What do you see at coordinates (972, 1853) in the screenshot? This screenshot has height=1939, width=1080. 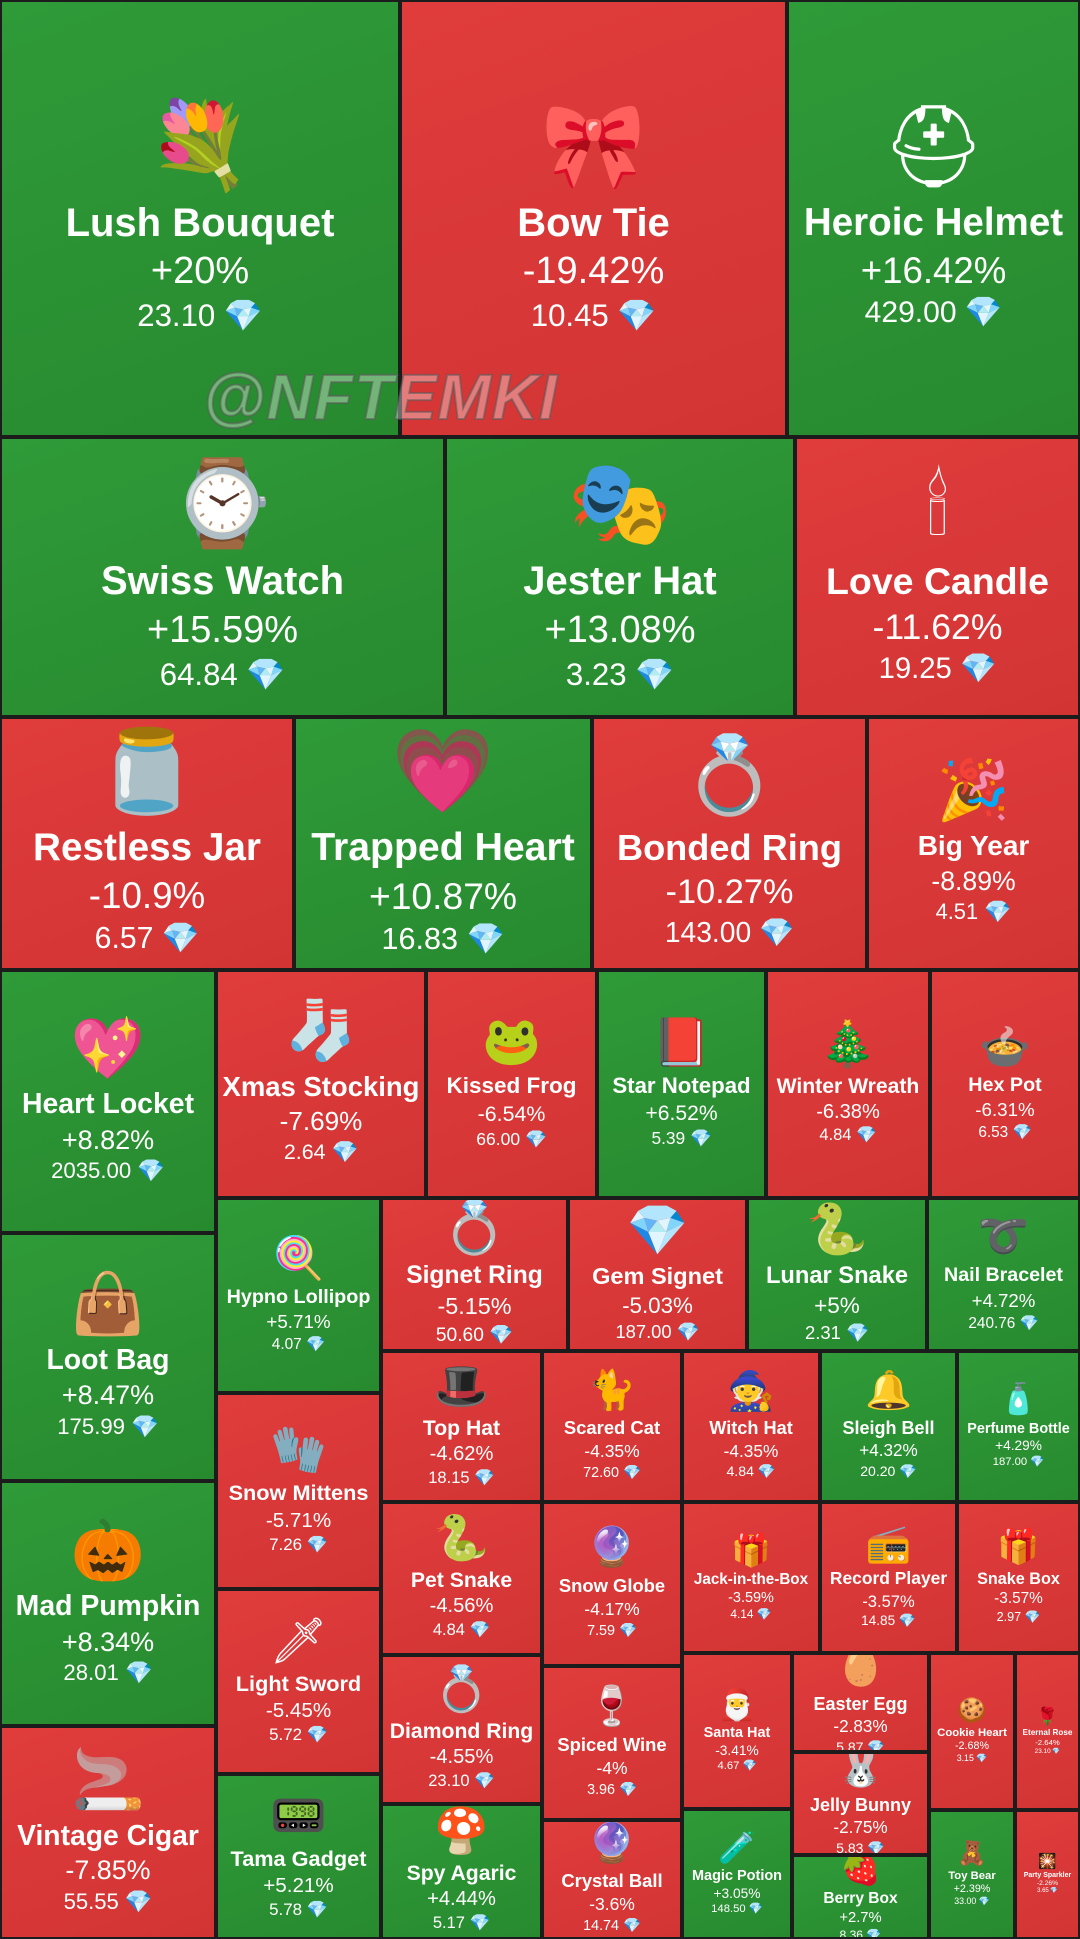 I see `toy-bear-icon: 🧸` at bounding box center [972, 1853].